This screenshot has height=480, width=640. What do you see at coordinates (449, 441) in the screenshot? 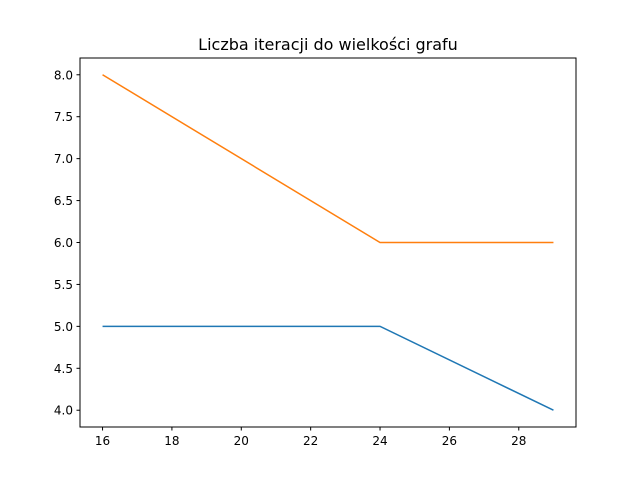
I see `x-tick-label: 26` at bounding box center [449, 441].